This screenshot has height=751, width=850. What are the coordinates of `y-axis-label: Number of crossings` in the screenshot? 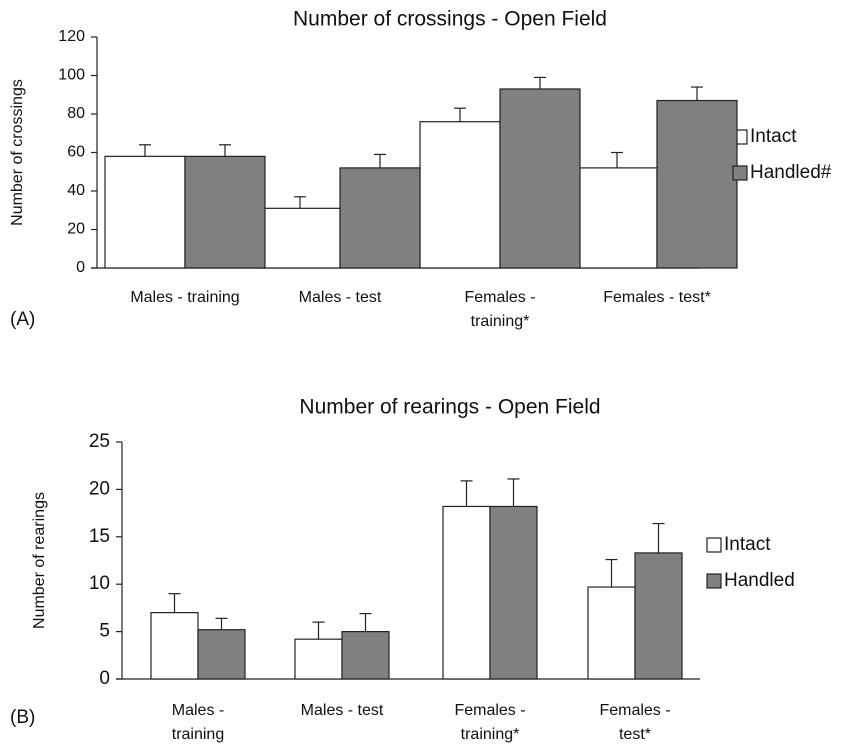 It's located at (17, 152).